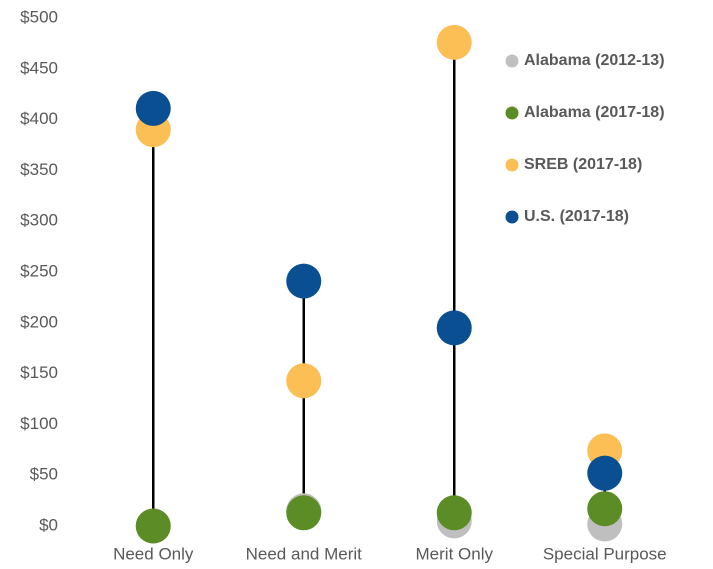 The width and height of the screenshot is (713, 569). Describe the element at coordinates (39, 169) in the screenshot. I see `y-tick-label: $350` at that location.